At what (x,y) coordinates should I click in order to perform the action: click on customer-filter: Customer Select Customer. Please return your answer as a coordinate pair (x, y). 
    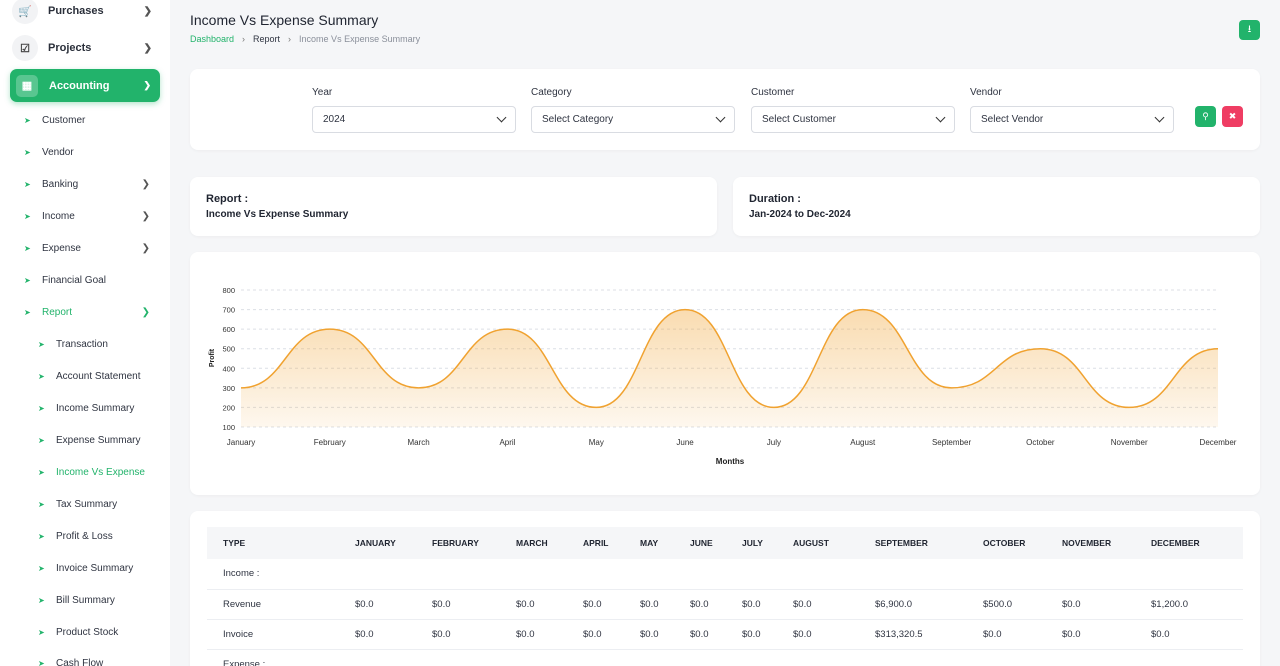
    Looking at the image, I should click on (853, 110).